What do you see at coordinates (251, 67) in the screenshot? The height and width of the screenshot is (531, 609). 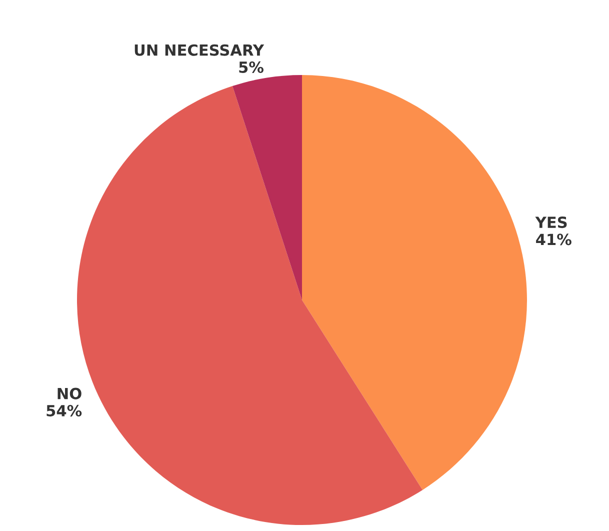 I see `data-label: 5%` at bounding box center [251, 67].